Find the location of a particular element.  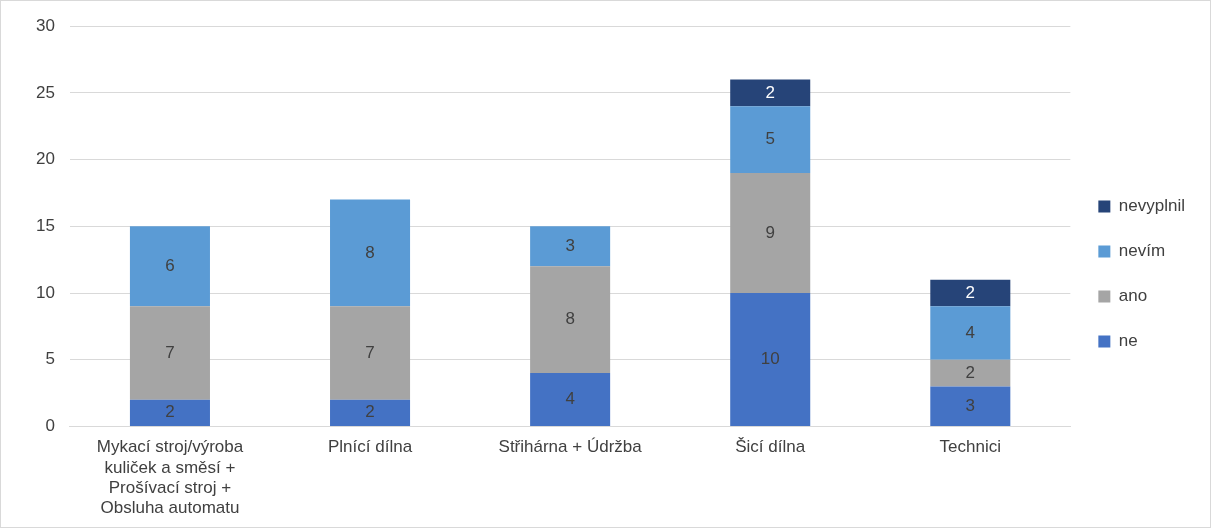

y-tick-label: 25 is located at coordinates (45, 92).